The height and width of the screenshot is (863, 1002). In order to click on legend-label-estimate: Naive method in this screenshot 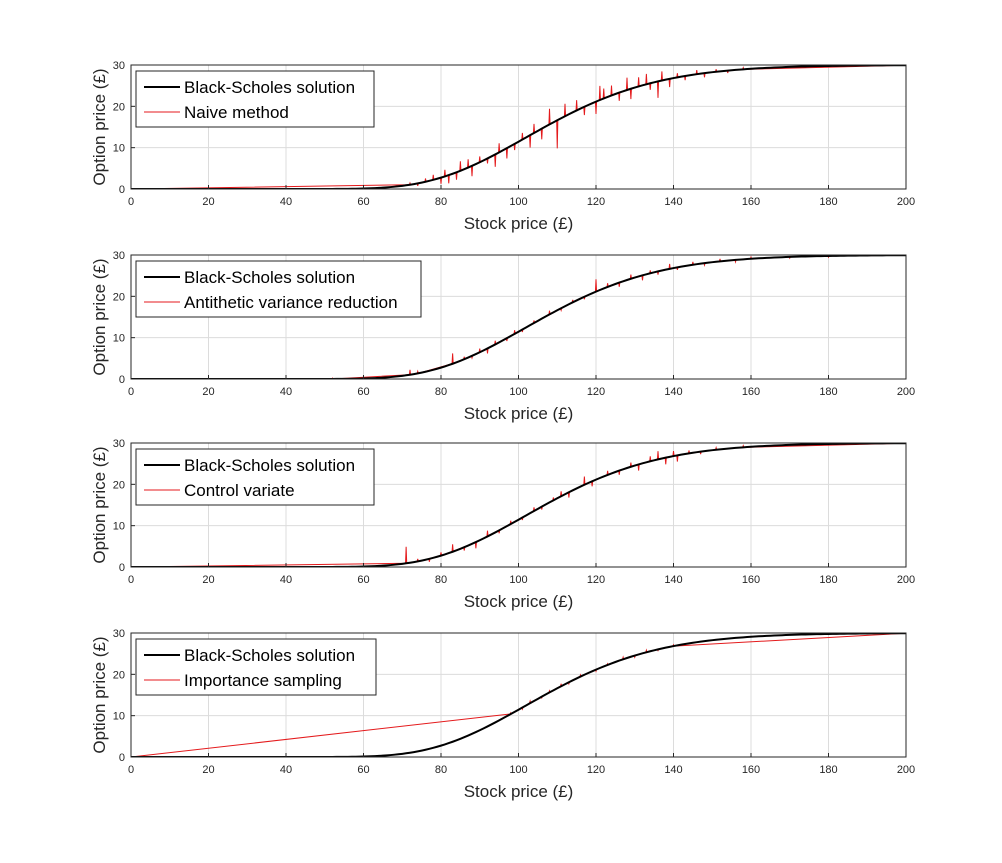, I will do `click(236, 112)`.